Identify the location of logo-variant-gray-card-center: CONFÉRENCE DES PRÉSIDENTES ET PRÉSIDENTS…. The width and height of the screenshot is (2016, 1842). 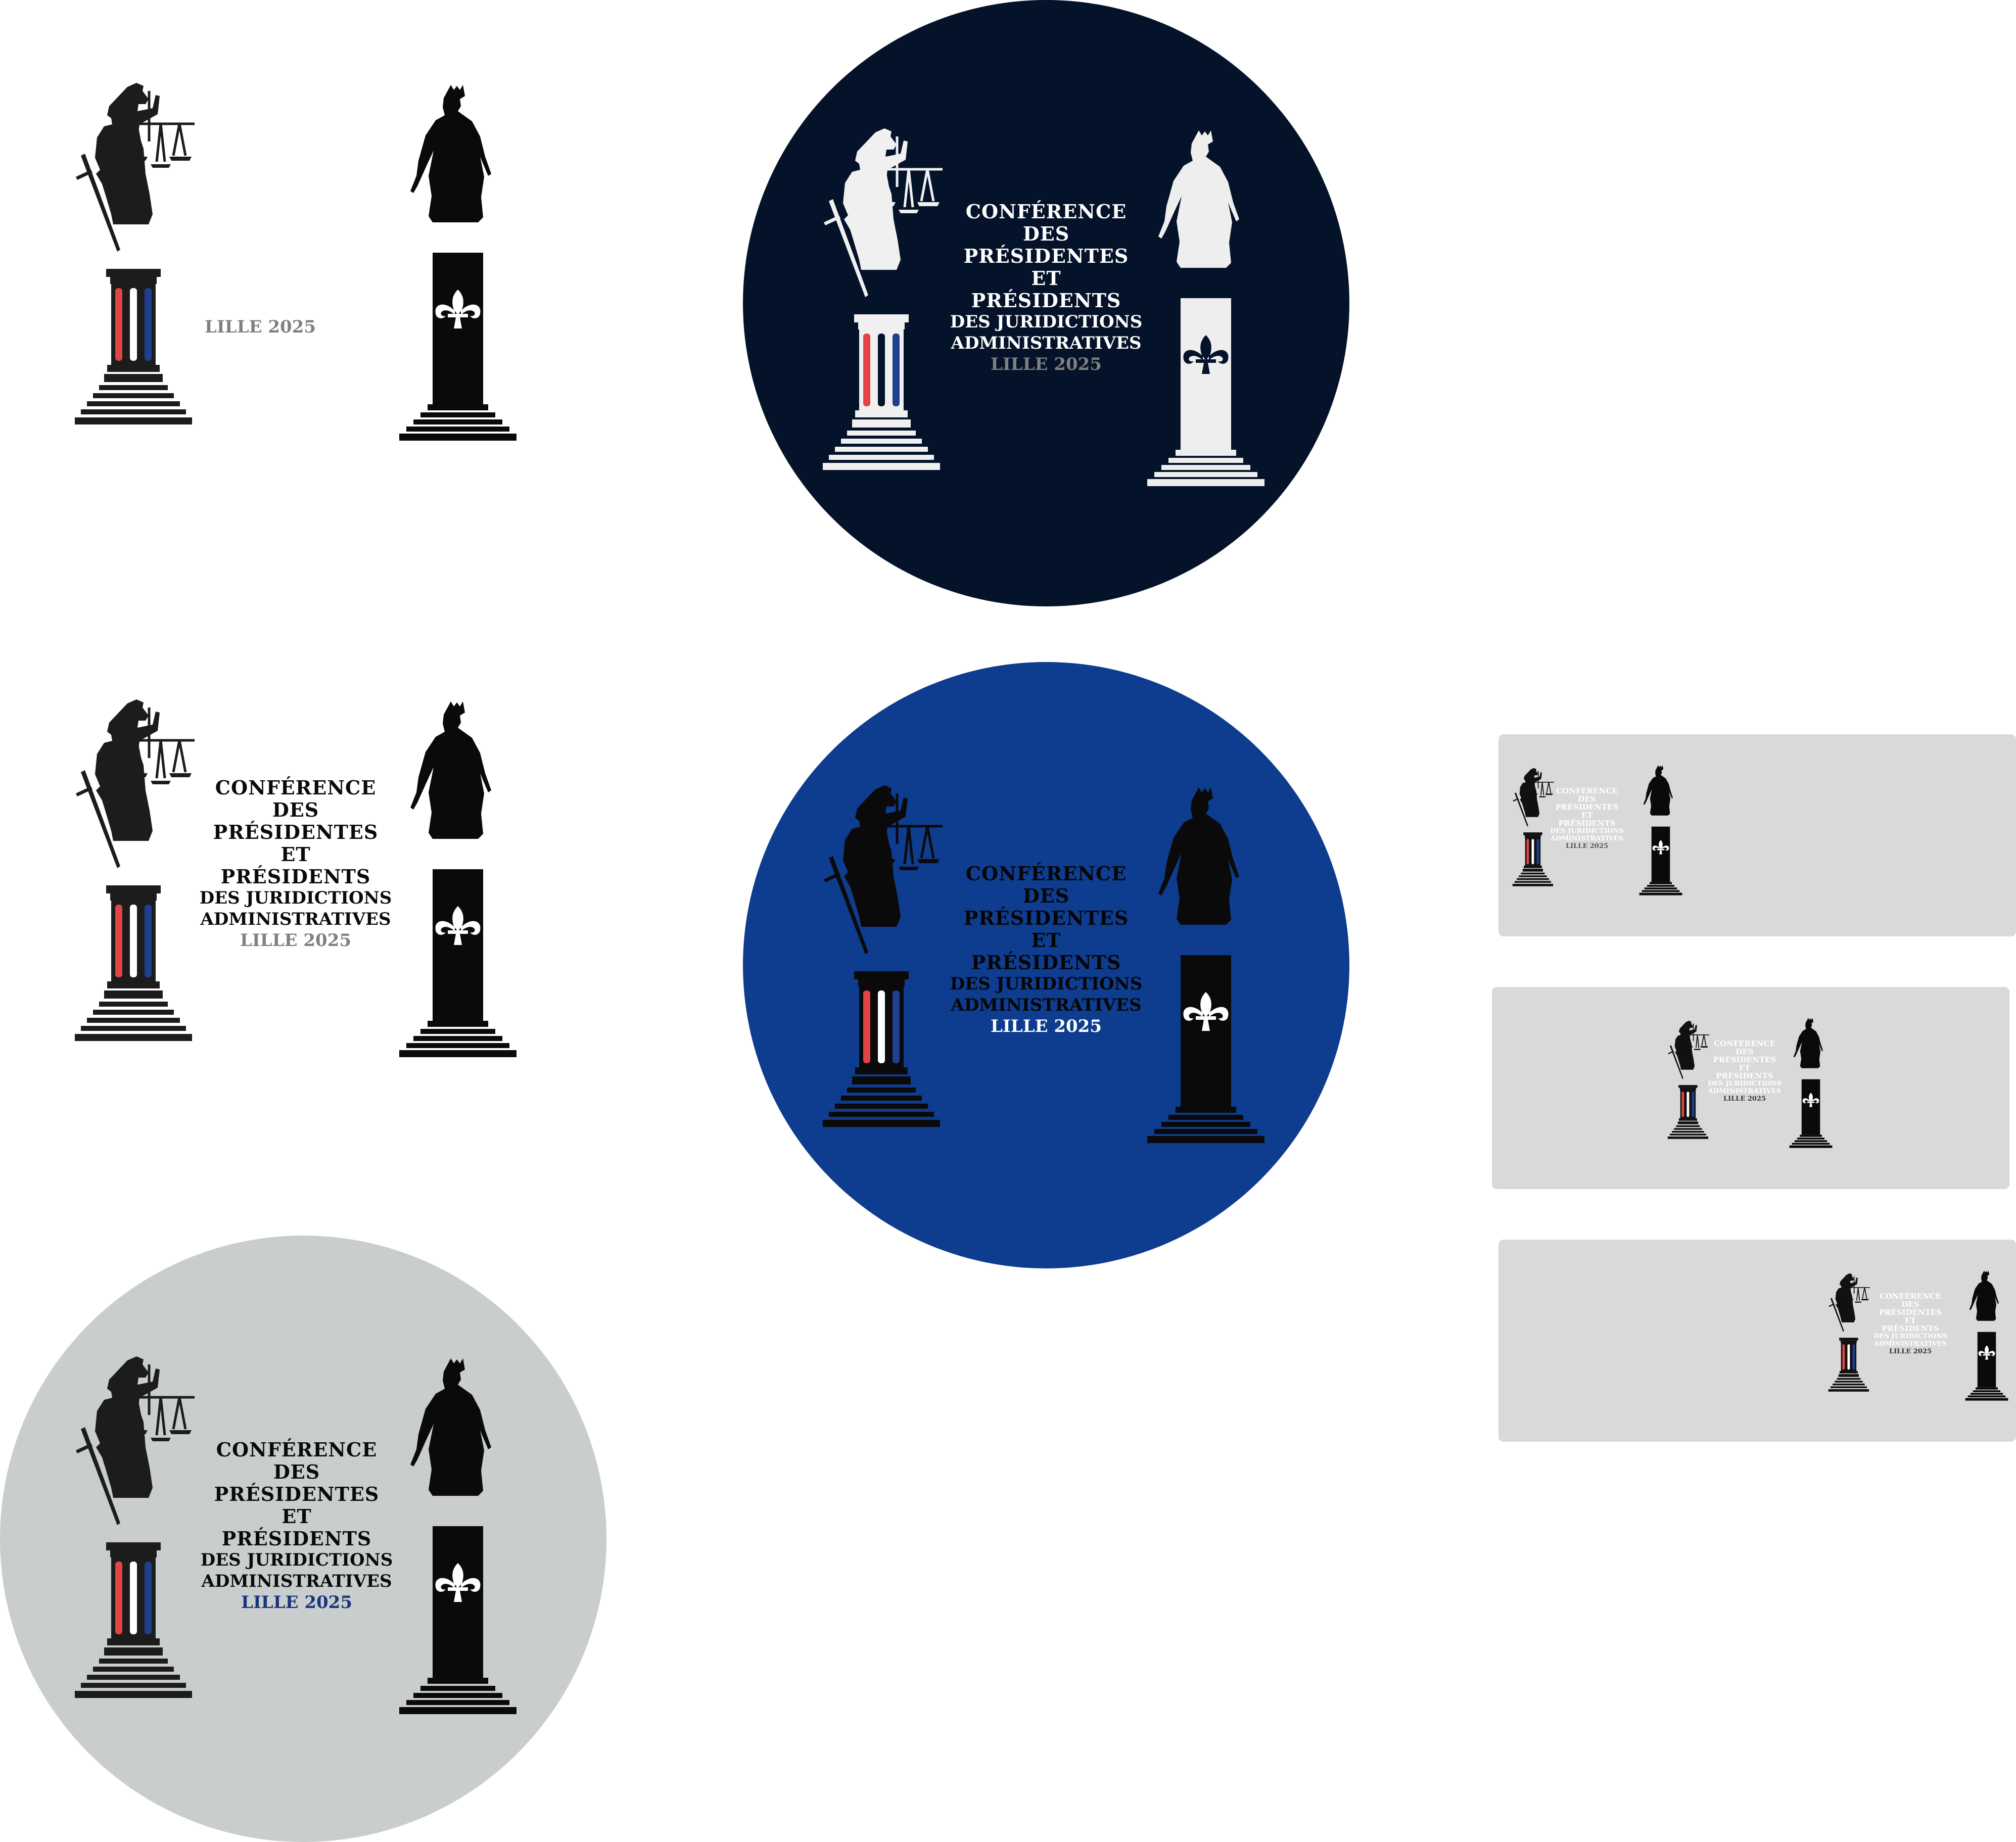
(1750, 1088).